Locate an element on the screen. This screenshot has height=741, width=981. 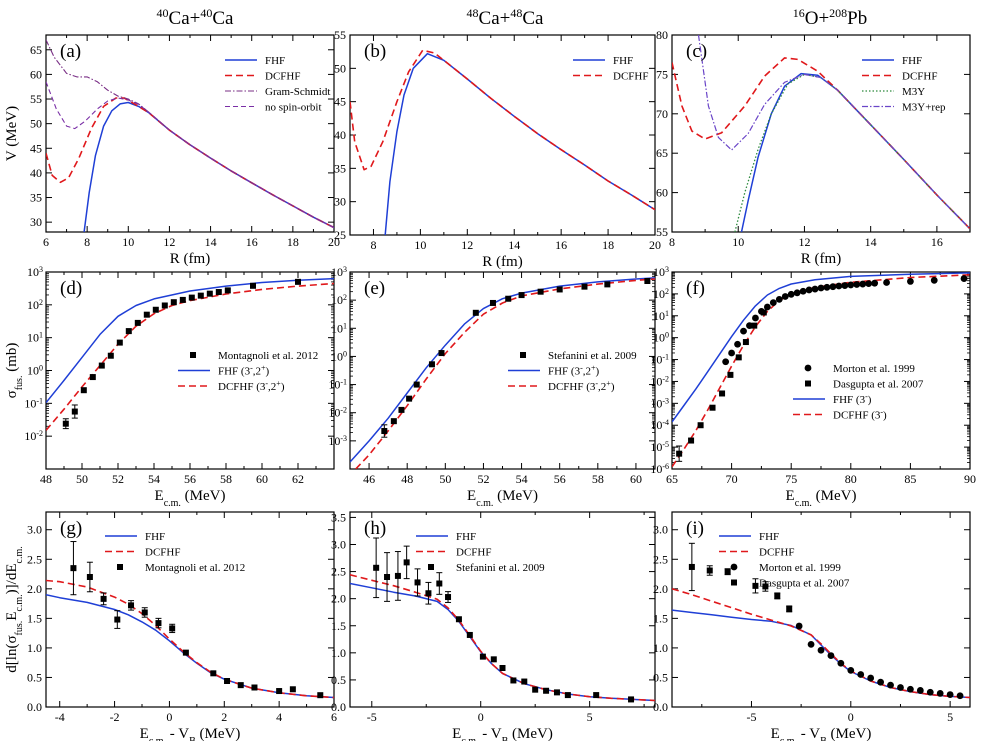
panel-label: (c) is located at coordinates (696, 51).